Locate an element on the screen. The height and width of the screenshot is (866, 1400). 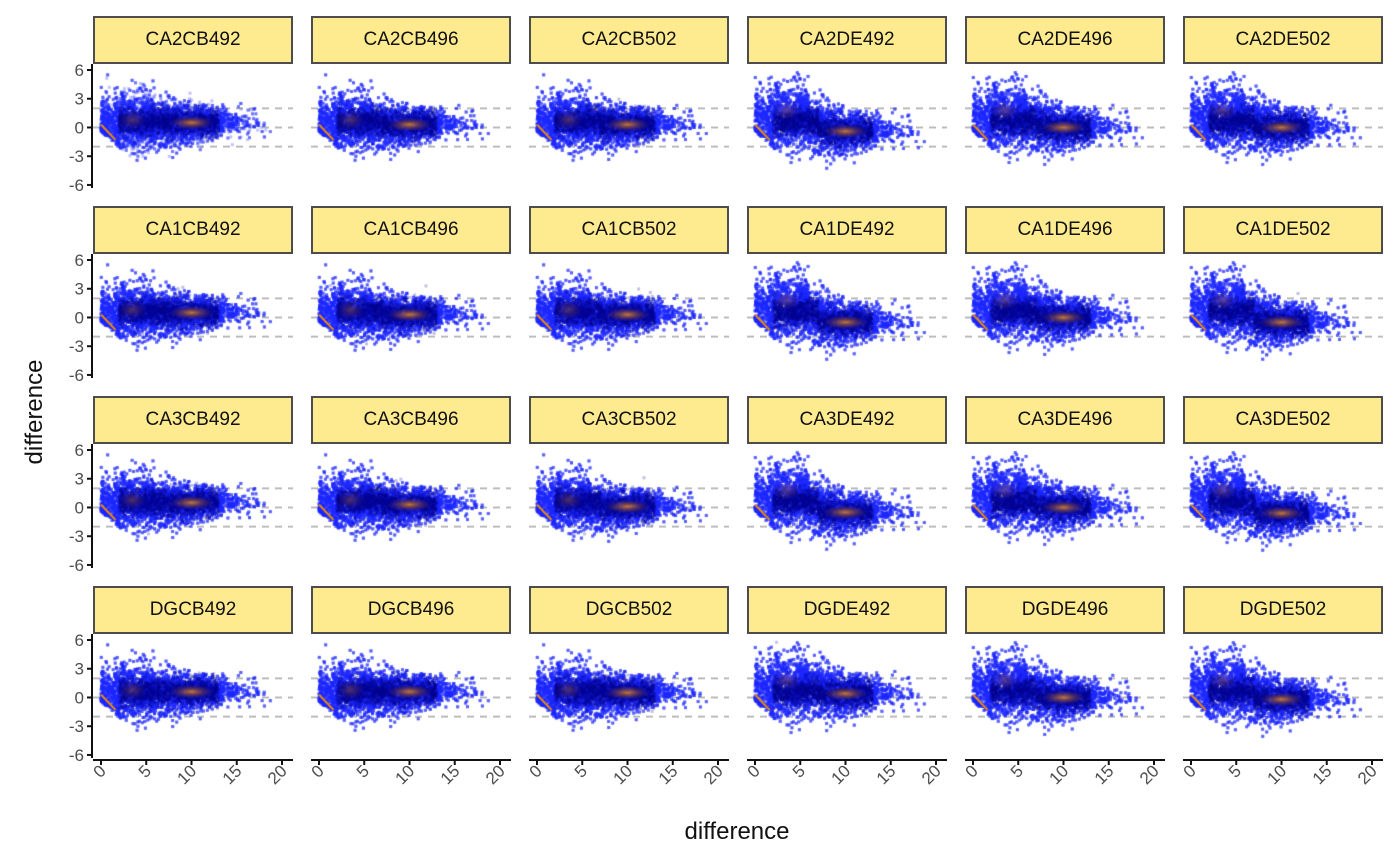
facet-strip: CA3CB496 is located at coordinates (411, 420).